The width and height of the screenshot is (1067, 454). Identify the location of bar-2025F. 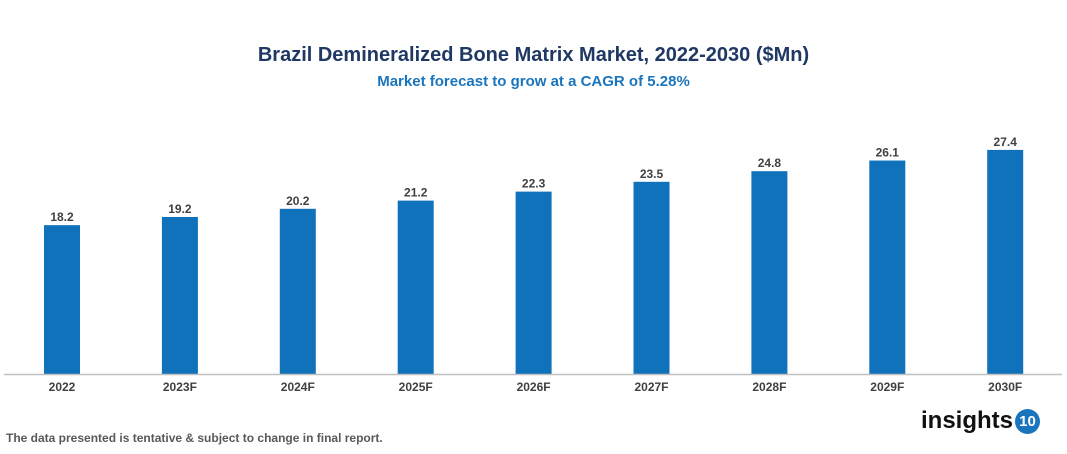
(415, 287).